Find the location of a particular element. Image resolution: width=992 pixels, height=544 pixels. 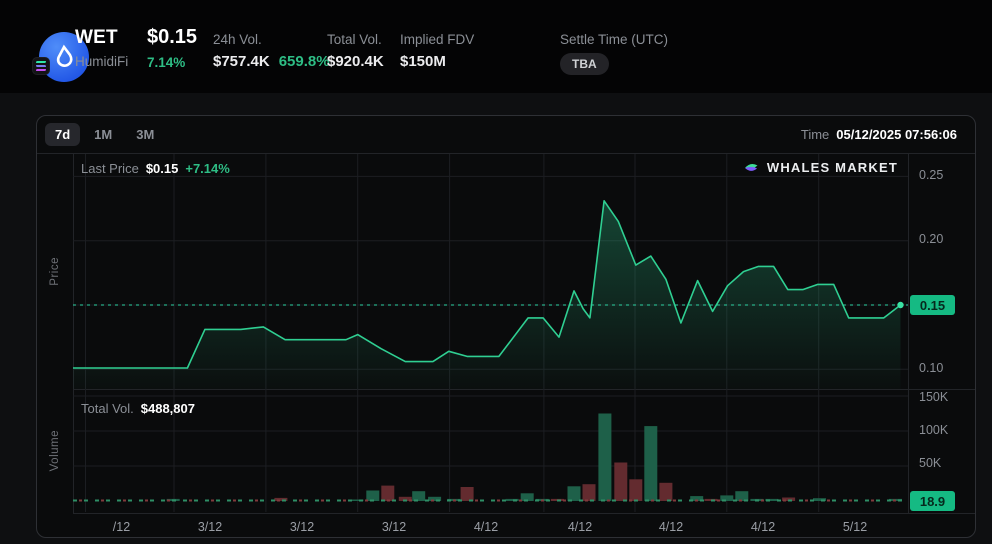

stat-value: $150M is located at coordinates (423, 61).